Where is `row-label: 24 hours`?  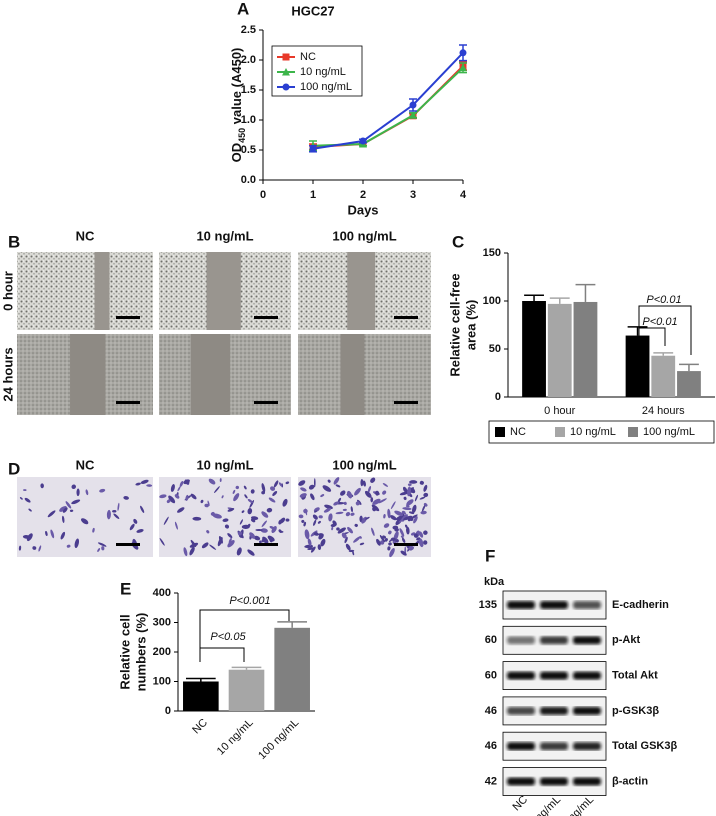
row-label: 24 hours is located at coordinates (7, 374).